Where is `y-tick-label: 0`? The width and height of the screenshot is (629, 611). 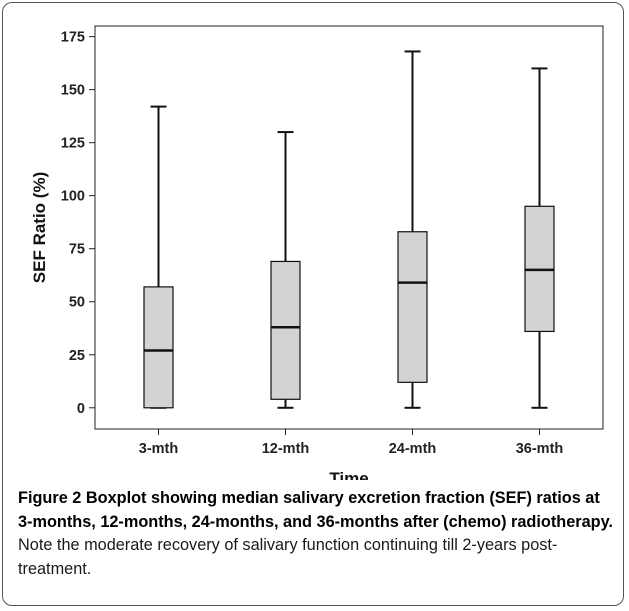 y-tick-label: 0 is located at coordinates (81, 409).